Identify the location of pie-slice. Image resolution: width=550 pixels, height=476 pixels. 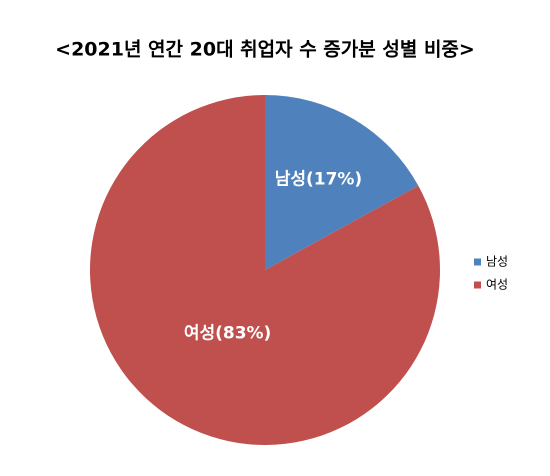
(342, 182).